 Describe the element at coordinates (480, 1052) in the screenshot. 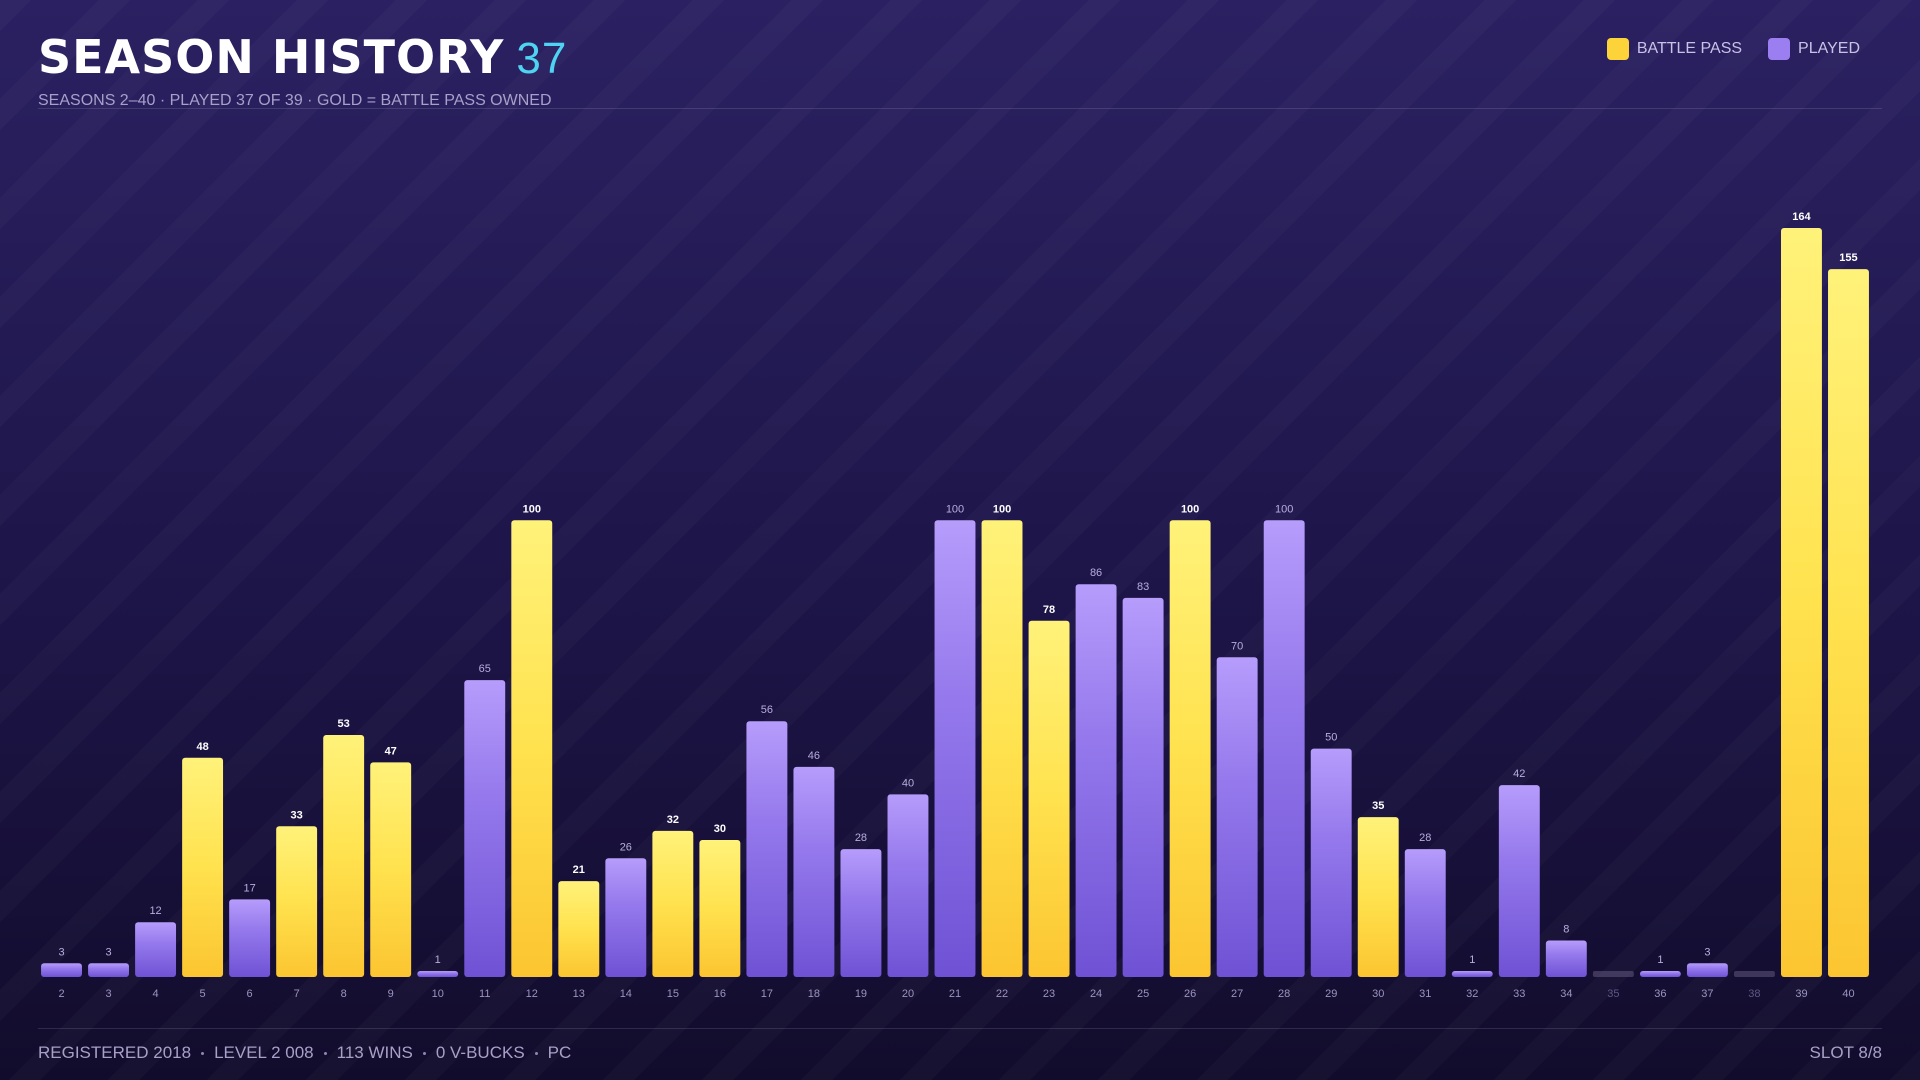

I see `footer-item: 0 V-BUCKS` at that location.